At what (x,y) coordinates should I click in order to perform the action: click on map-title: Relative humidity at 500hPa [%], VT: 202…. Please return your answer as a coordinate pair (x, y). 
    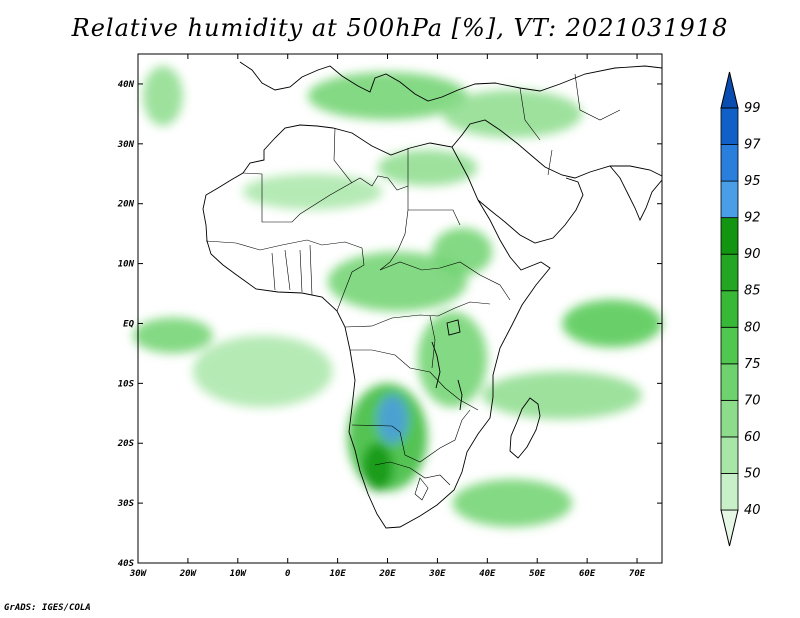
    Looking at the image, I should click on (400, 28).